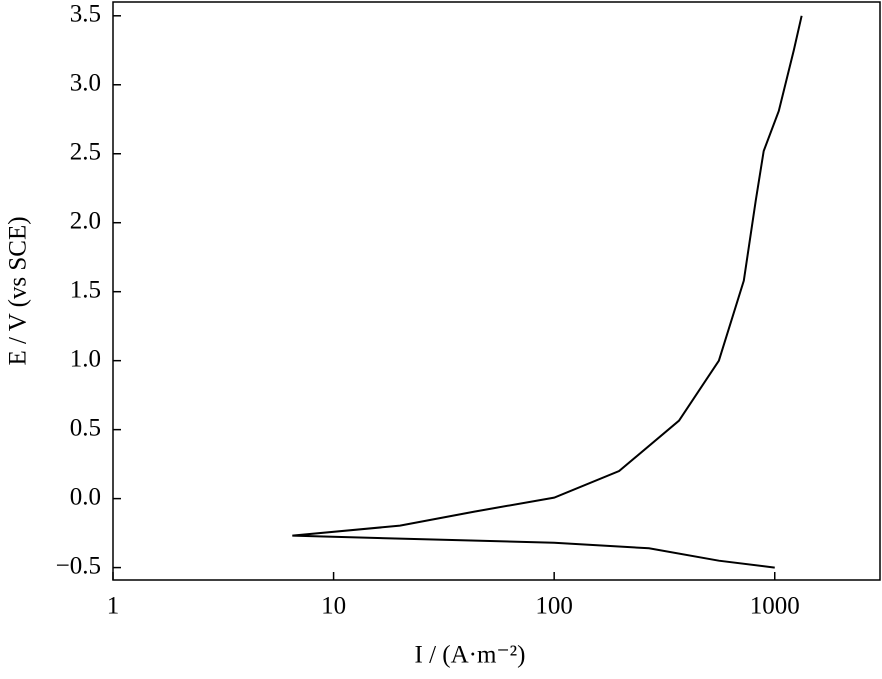 Image resolution: width=882 pixels, height=679 pixels. I want to click on y-tick-label: 3.0, so click(85, 83).